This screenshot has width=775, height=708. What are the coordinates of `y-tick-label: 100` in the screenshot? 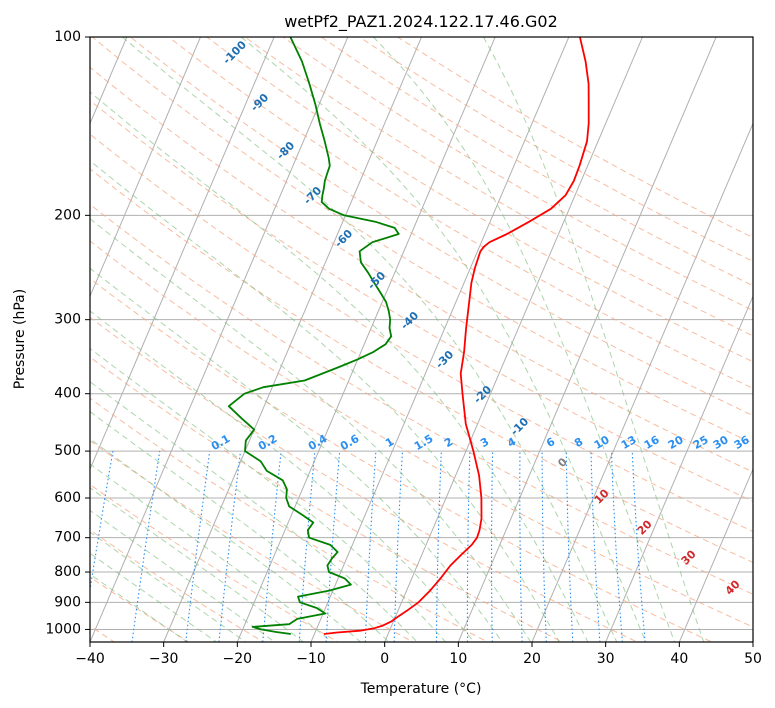 It's located at (67, 37).